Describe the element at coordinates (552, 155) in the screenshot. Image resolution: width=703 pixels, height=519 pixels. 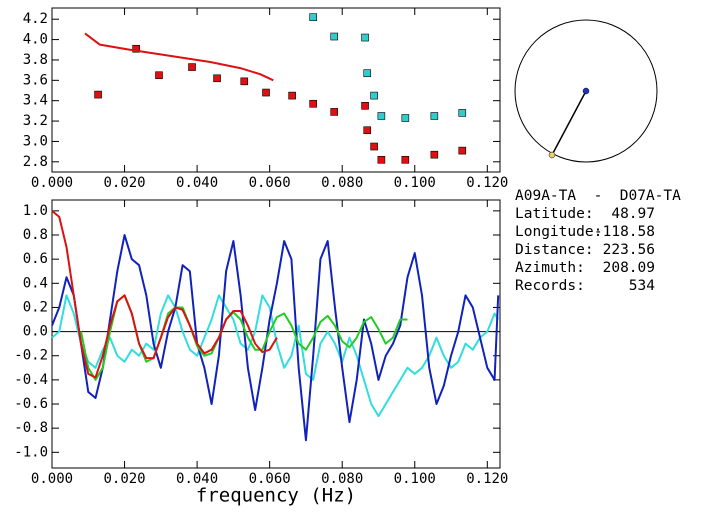
I see `station-b` at that location.